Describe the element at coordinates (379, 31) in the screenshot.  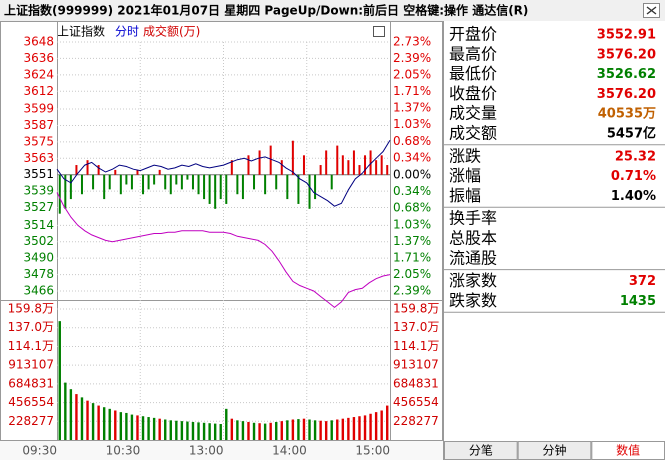
I see `chart-options-icon` at that location.